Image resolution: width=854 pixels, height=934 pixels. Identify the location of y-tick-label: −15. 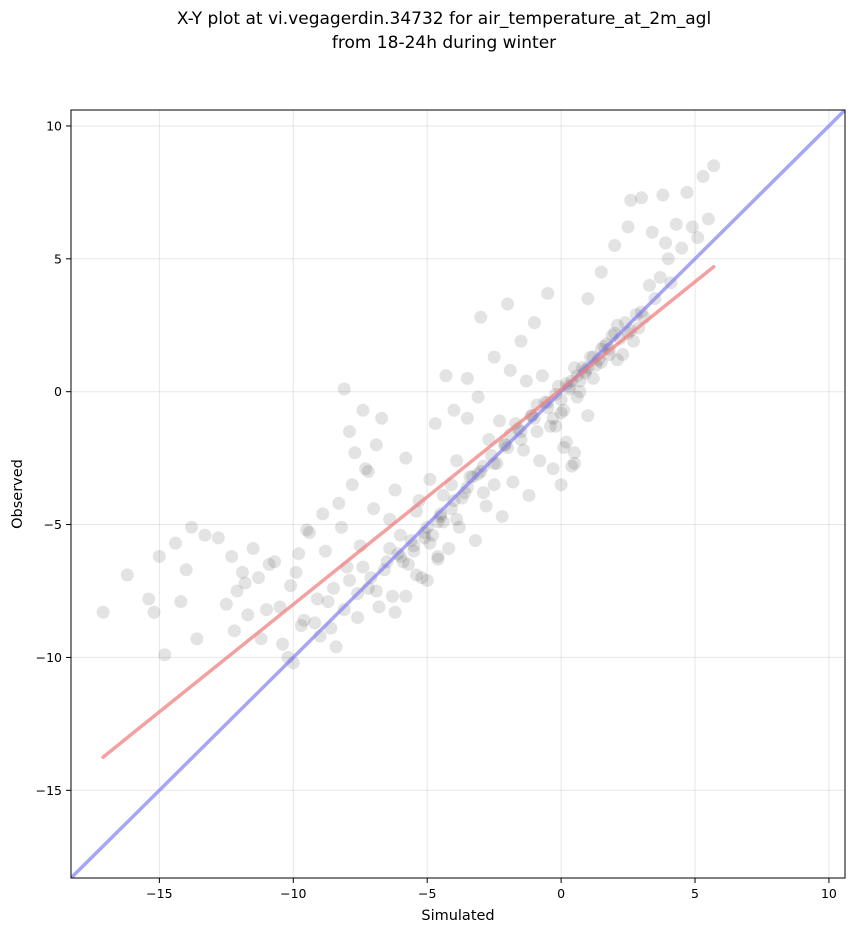
(49, 790).